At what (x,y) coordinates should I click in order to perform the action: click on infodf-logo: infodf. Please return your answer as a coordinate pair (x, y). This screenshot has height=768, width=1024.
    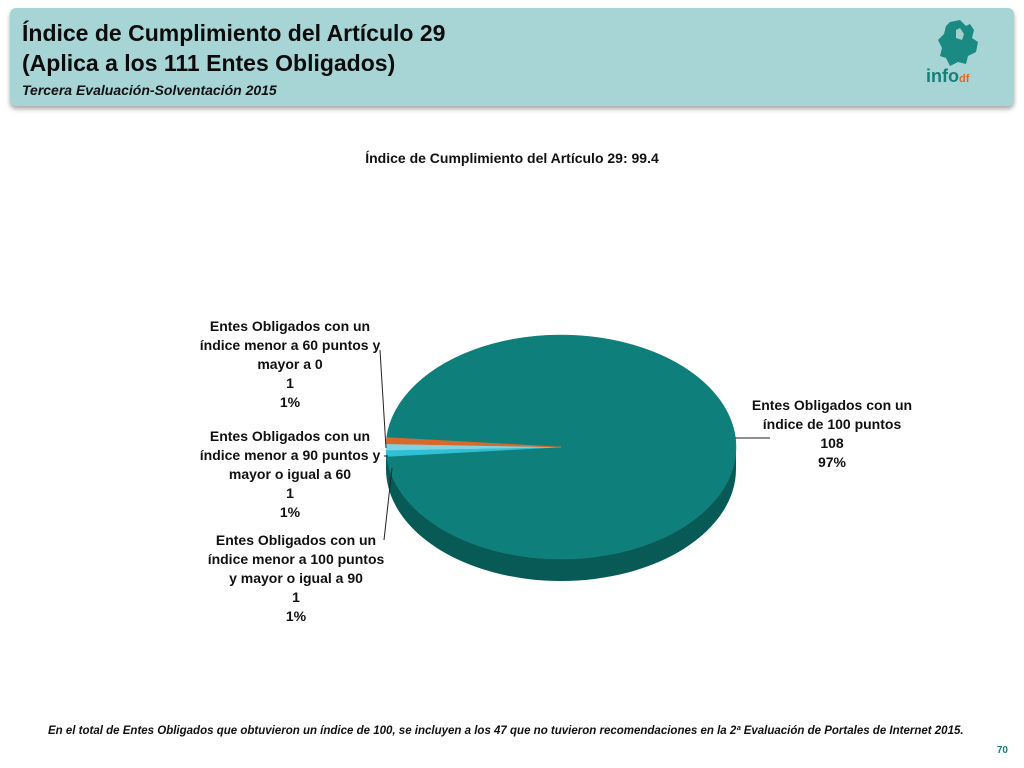
    Looking at the image, I should click on (960, 60).